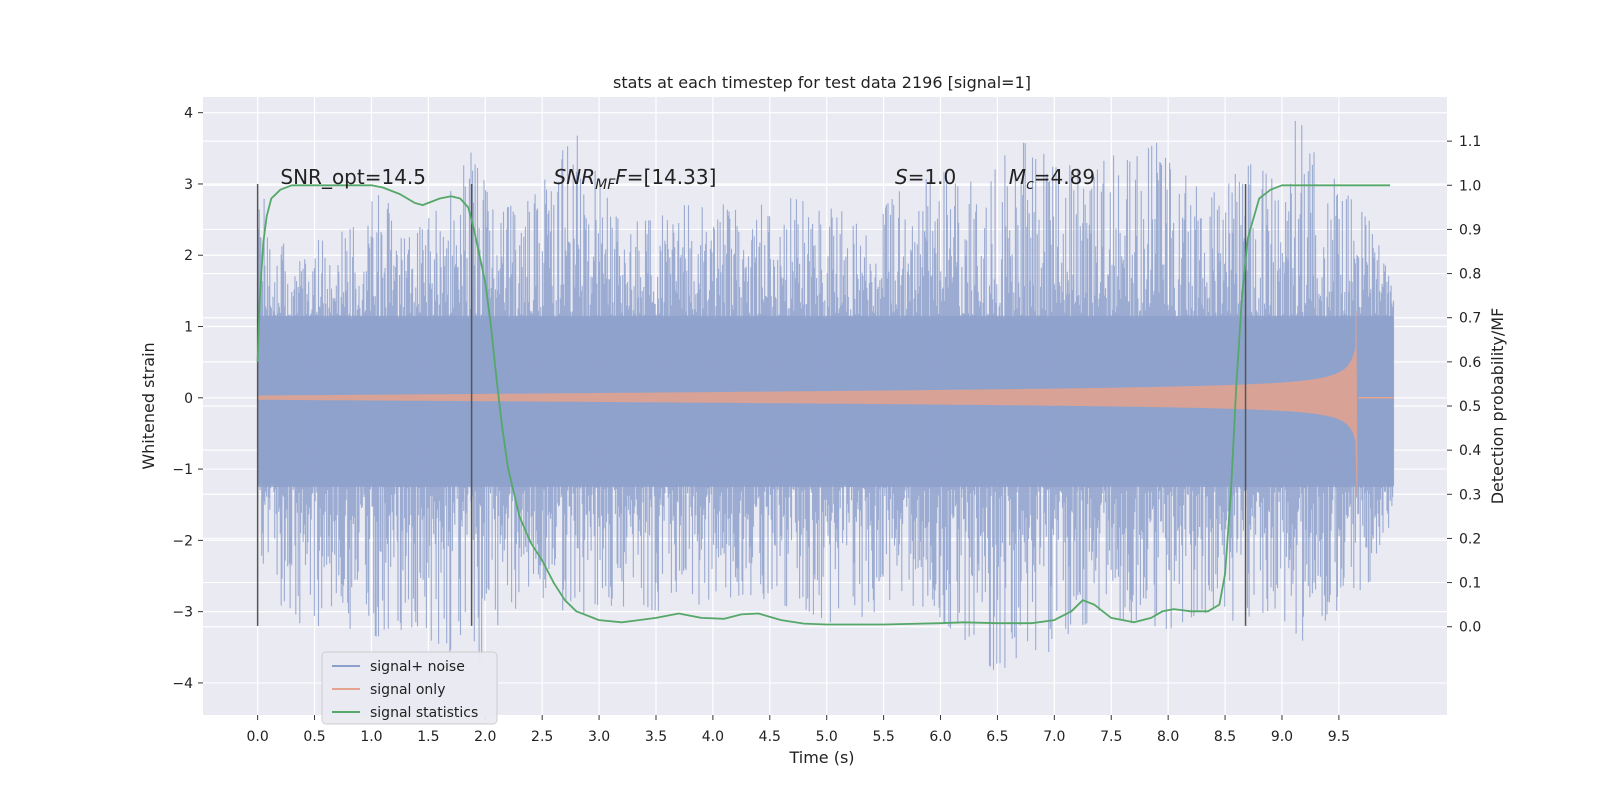  I want to click on right-y-axis-label: Detection probability/MF, so click(1497, 406).